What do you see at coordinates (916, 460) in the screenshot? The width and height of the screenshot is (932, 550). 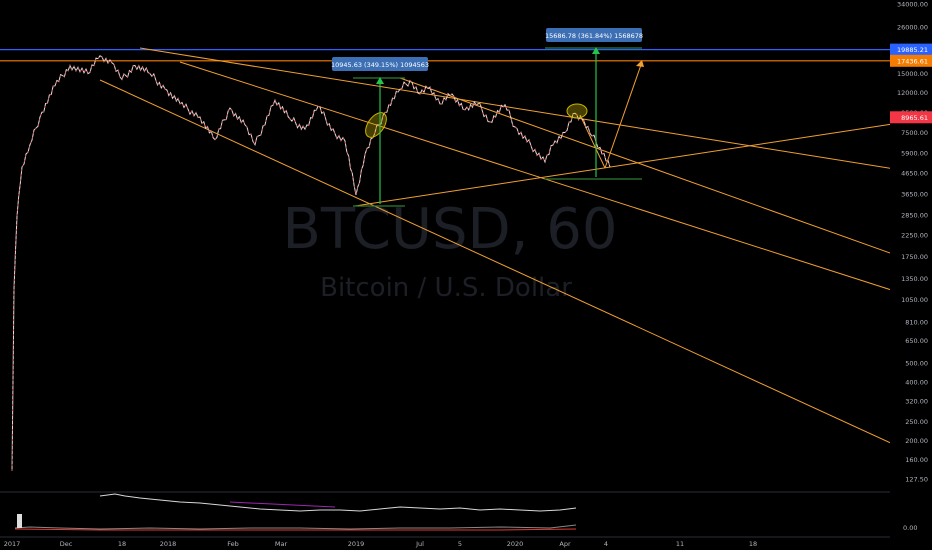 I see `price-tick-label: 160.00` at bounding box center [916, 460].